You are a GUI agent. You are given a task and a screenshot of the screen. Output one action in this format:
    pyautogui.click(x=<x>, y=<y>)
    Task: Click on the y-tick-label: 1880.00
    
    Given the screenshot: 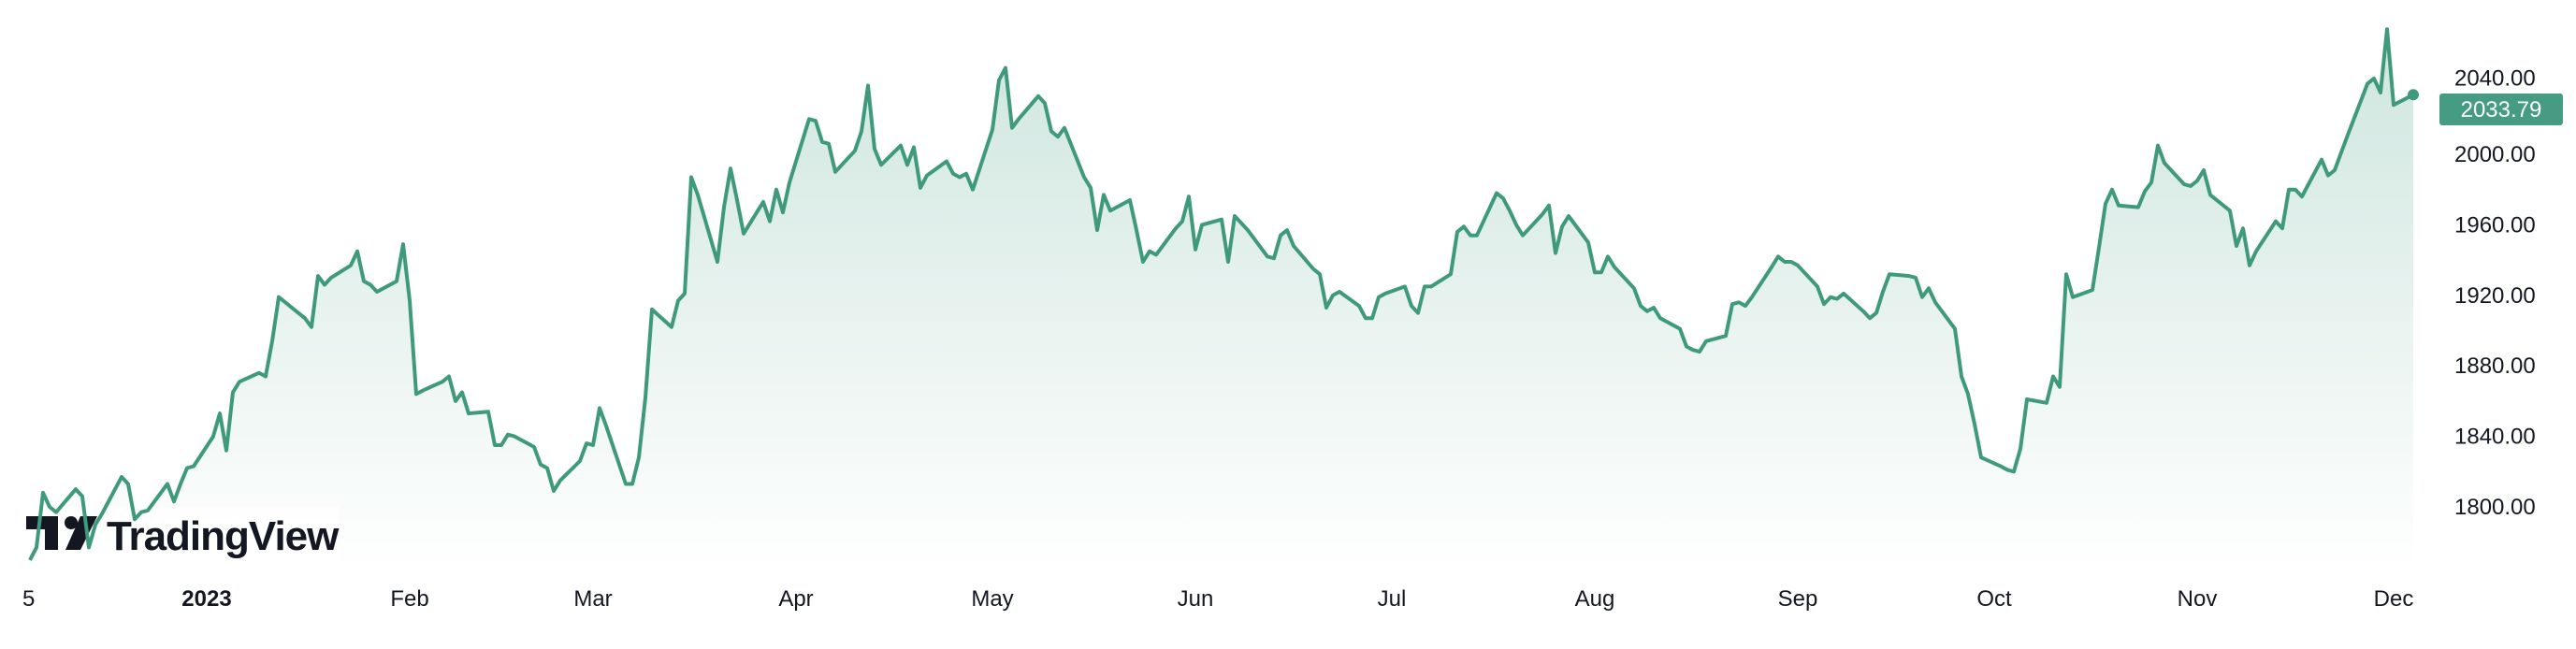 What is the action you would take?
    pyautogui.click(x=2495, y=366)
    